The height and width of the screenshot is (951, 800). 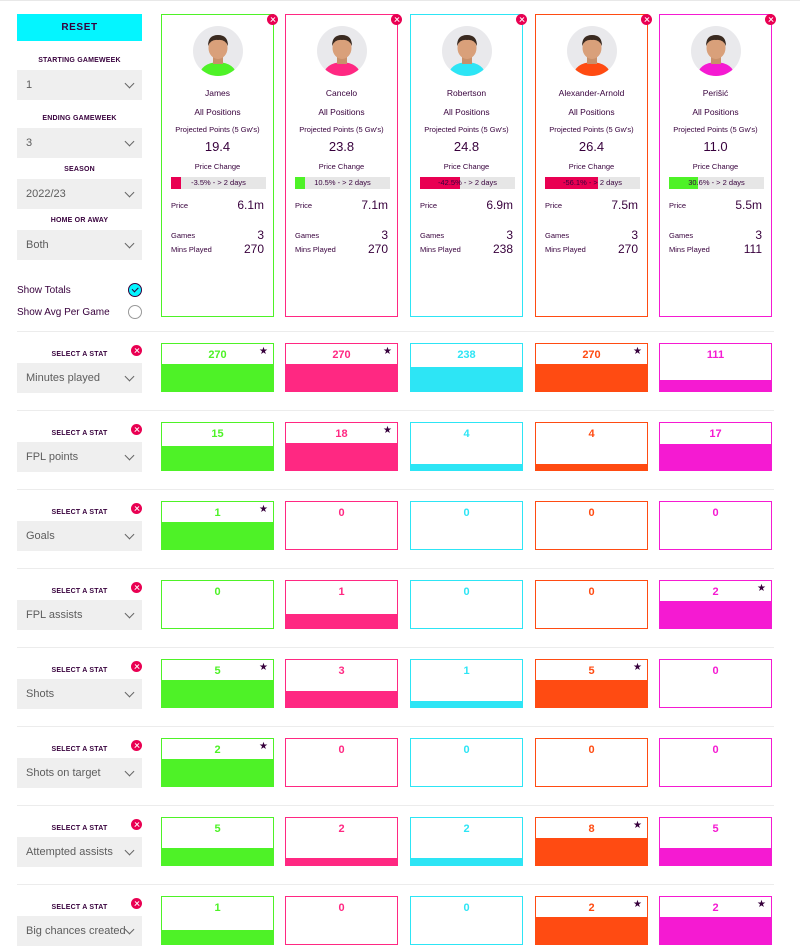 I want to click on stat-select: FPL assists, so click(x=79, y=615).